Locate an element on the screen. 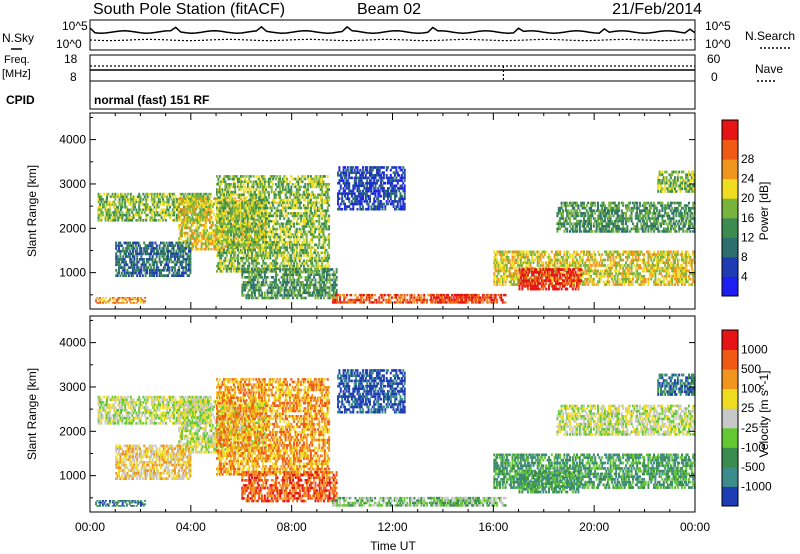  noise-tick-left-low: 10^0 is located at coordinates (69, 44).